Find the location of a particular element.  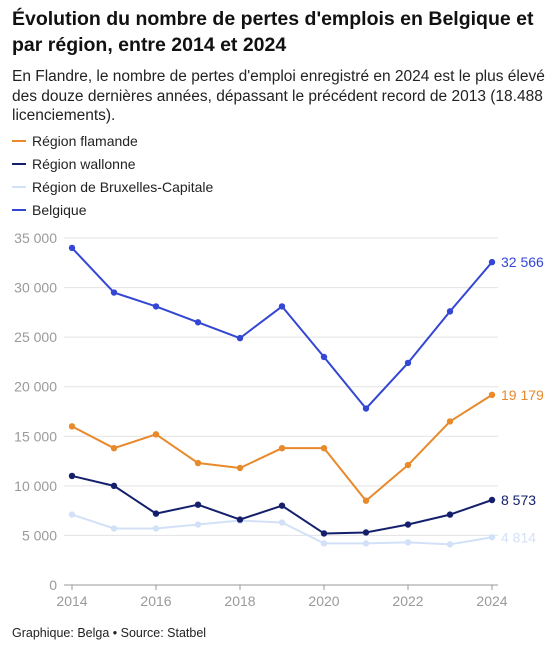

y-tick-label: 20 000 is located at coordinates (35, 387).